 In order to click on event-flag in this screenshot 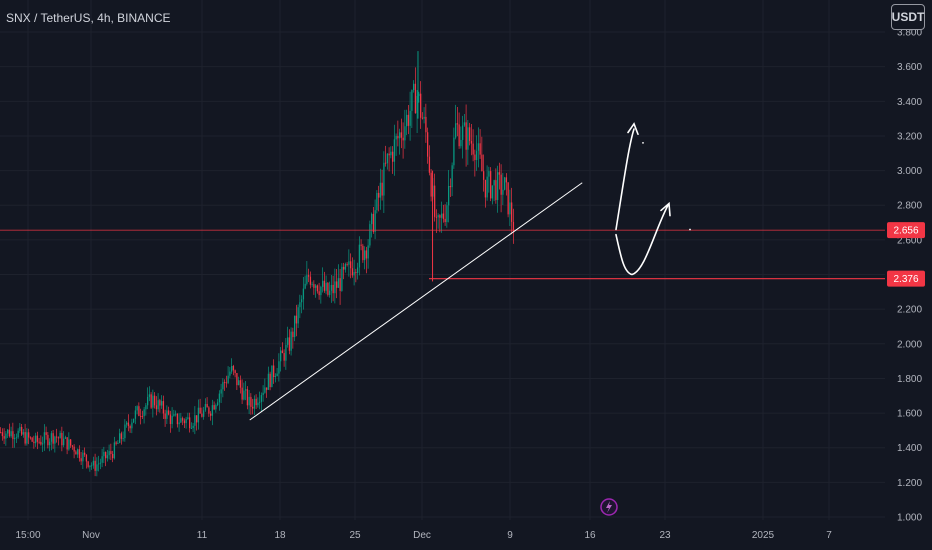, I will do `click(609, 507)`.